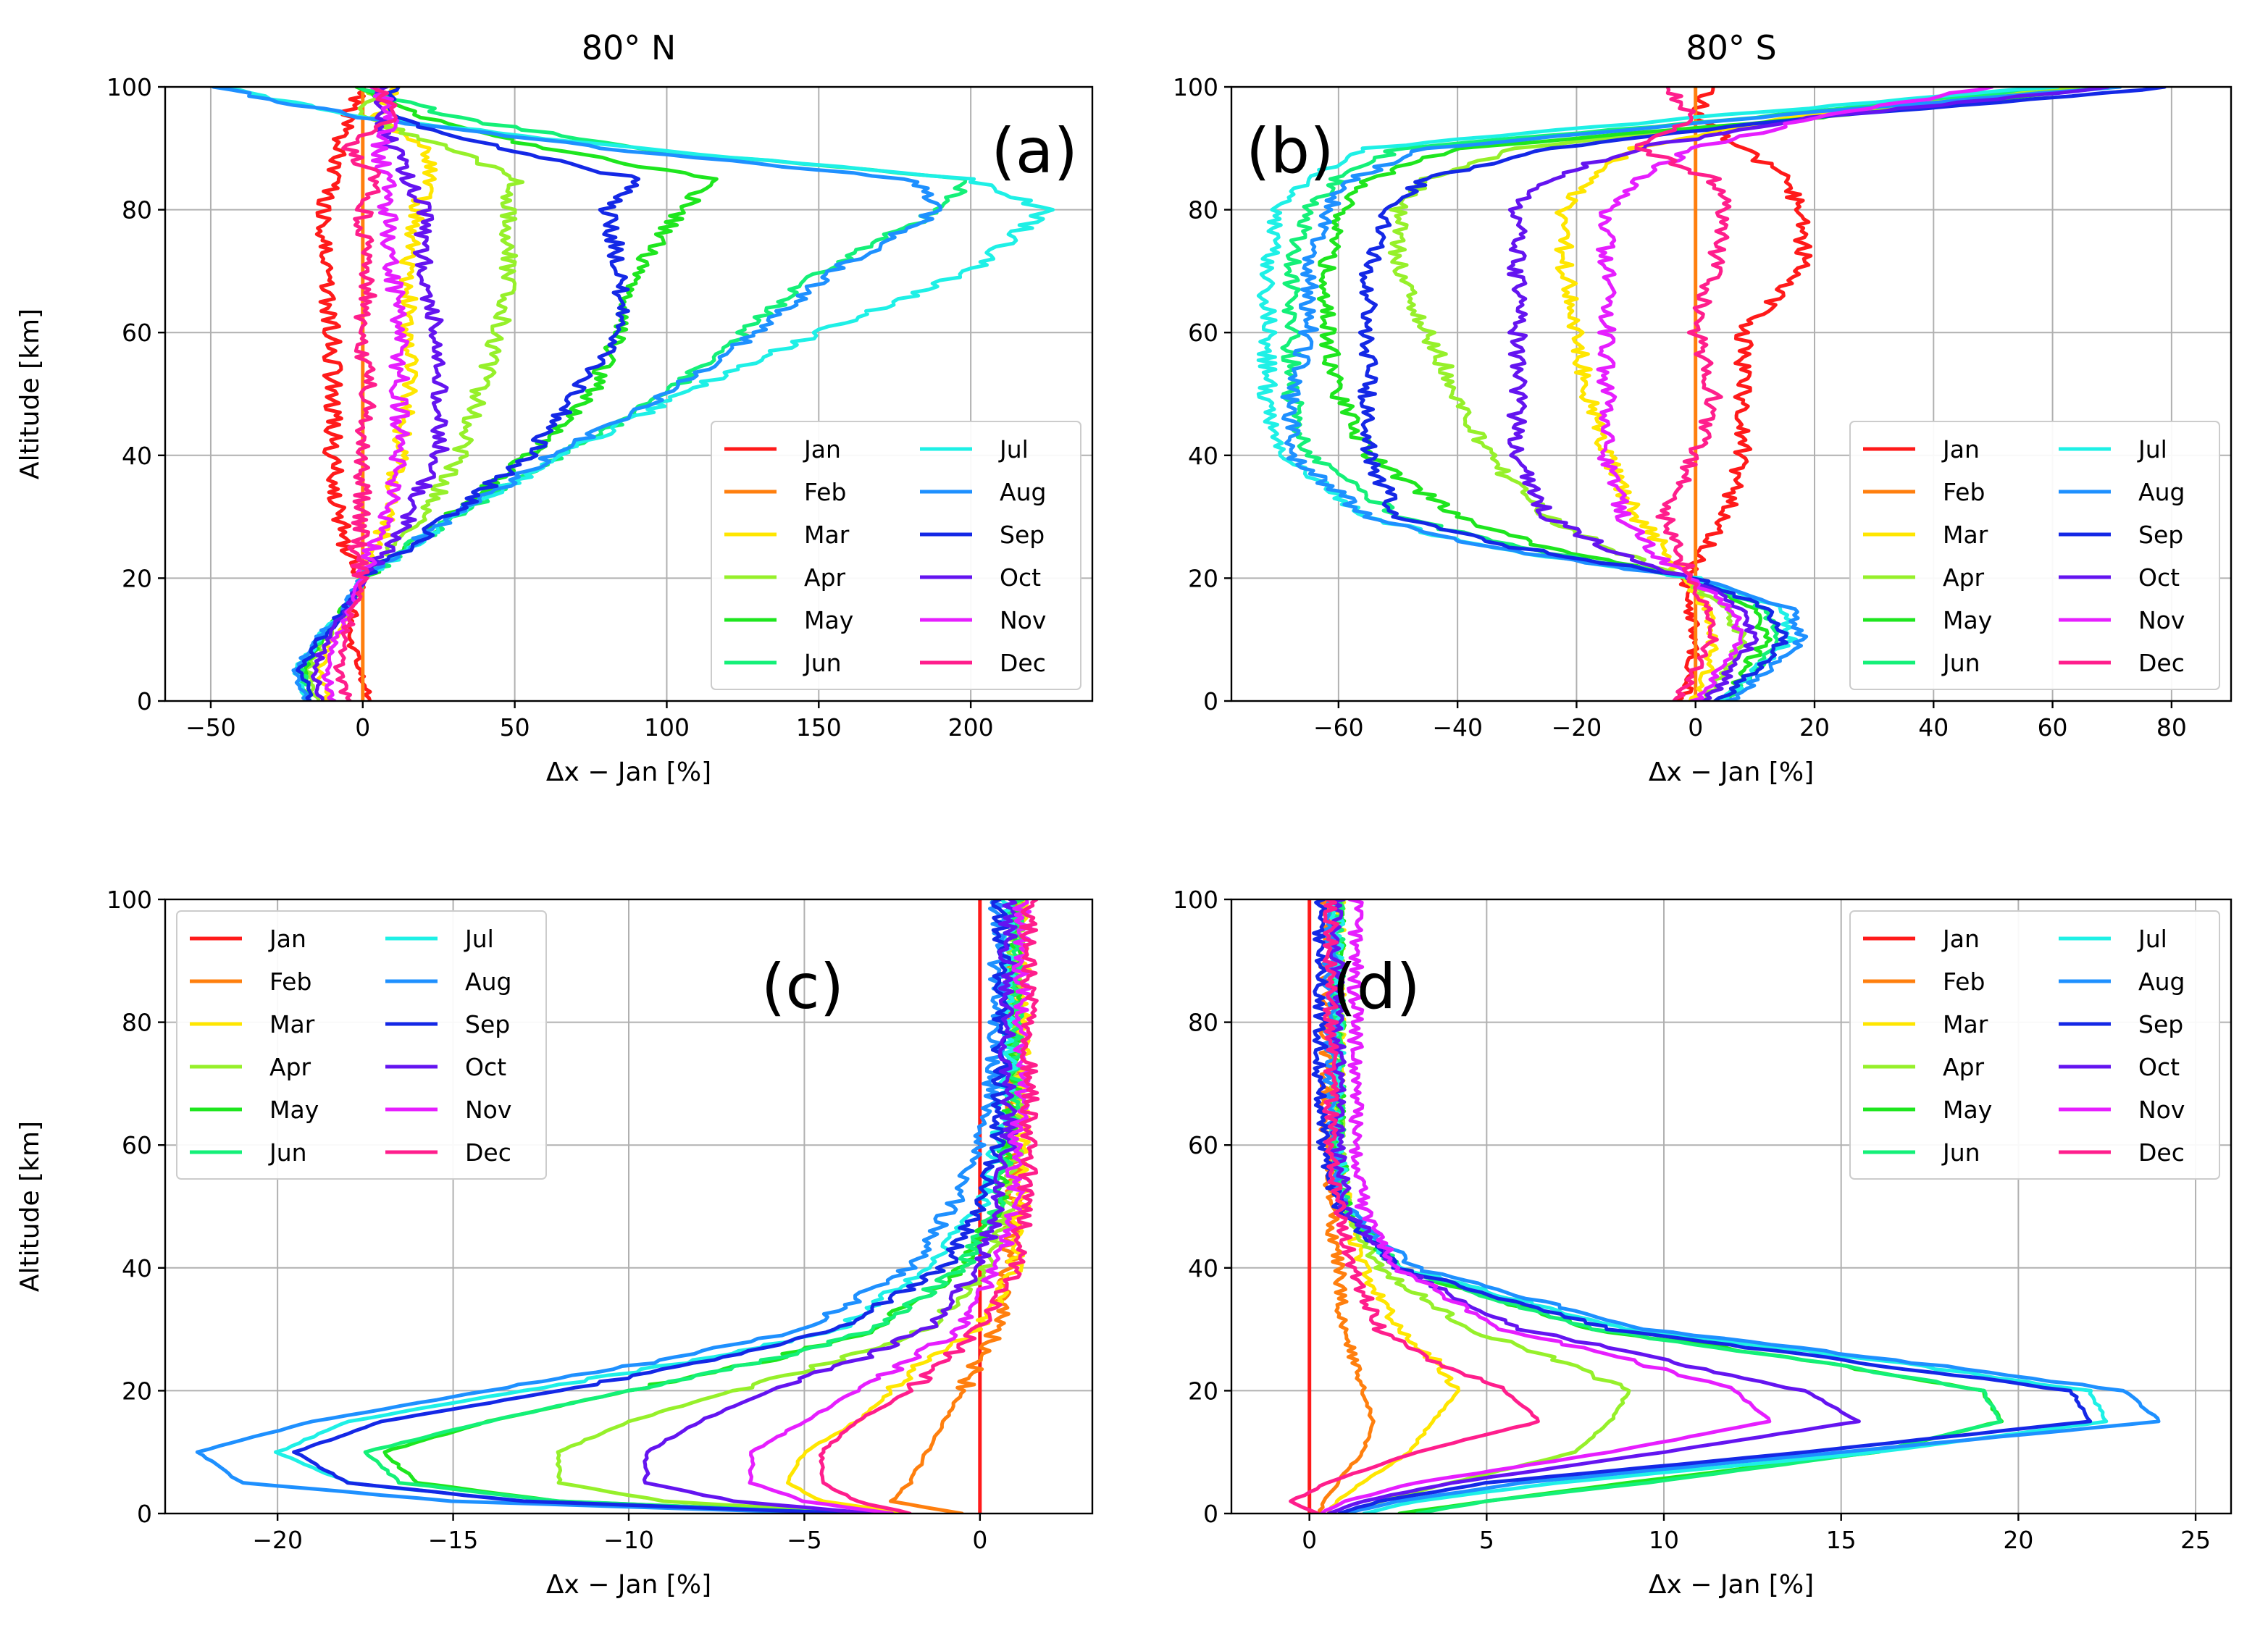  Describe the element at coordinates (1458, 727) in the screenshot. I see `x-tick-label: −40` at that location.